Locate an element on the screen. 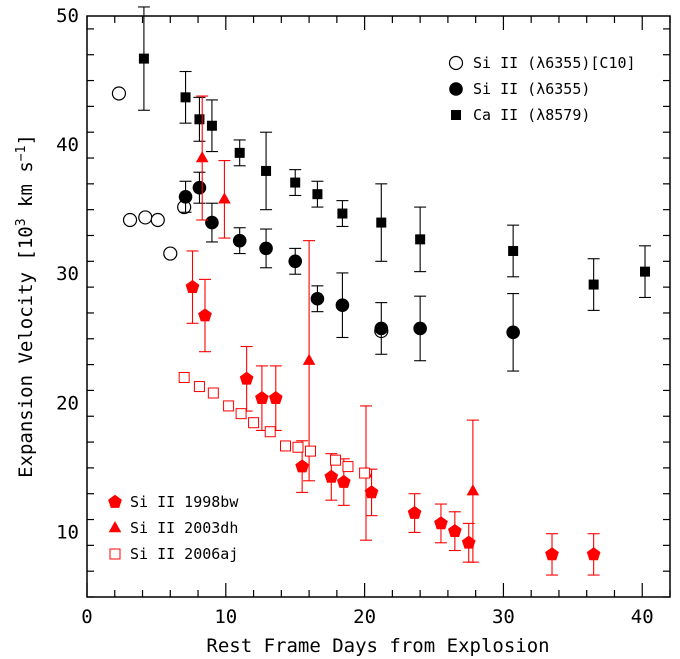  x-tick-label: 0 is located at coordinates (86, 617).